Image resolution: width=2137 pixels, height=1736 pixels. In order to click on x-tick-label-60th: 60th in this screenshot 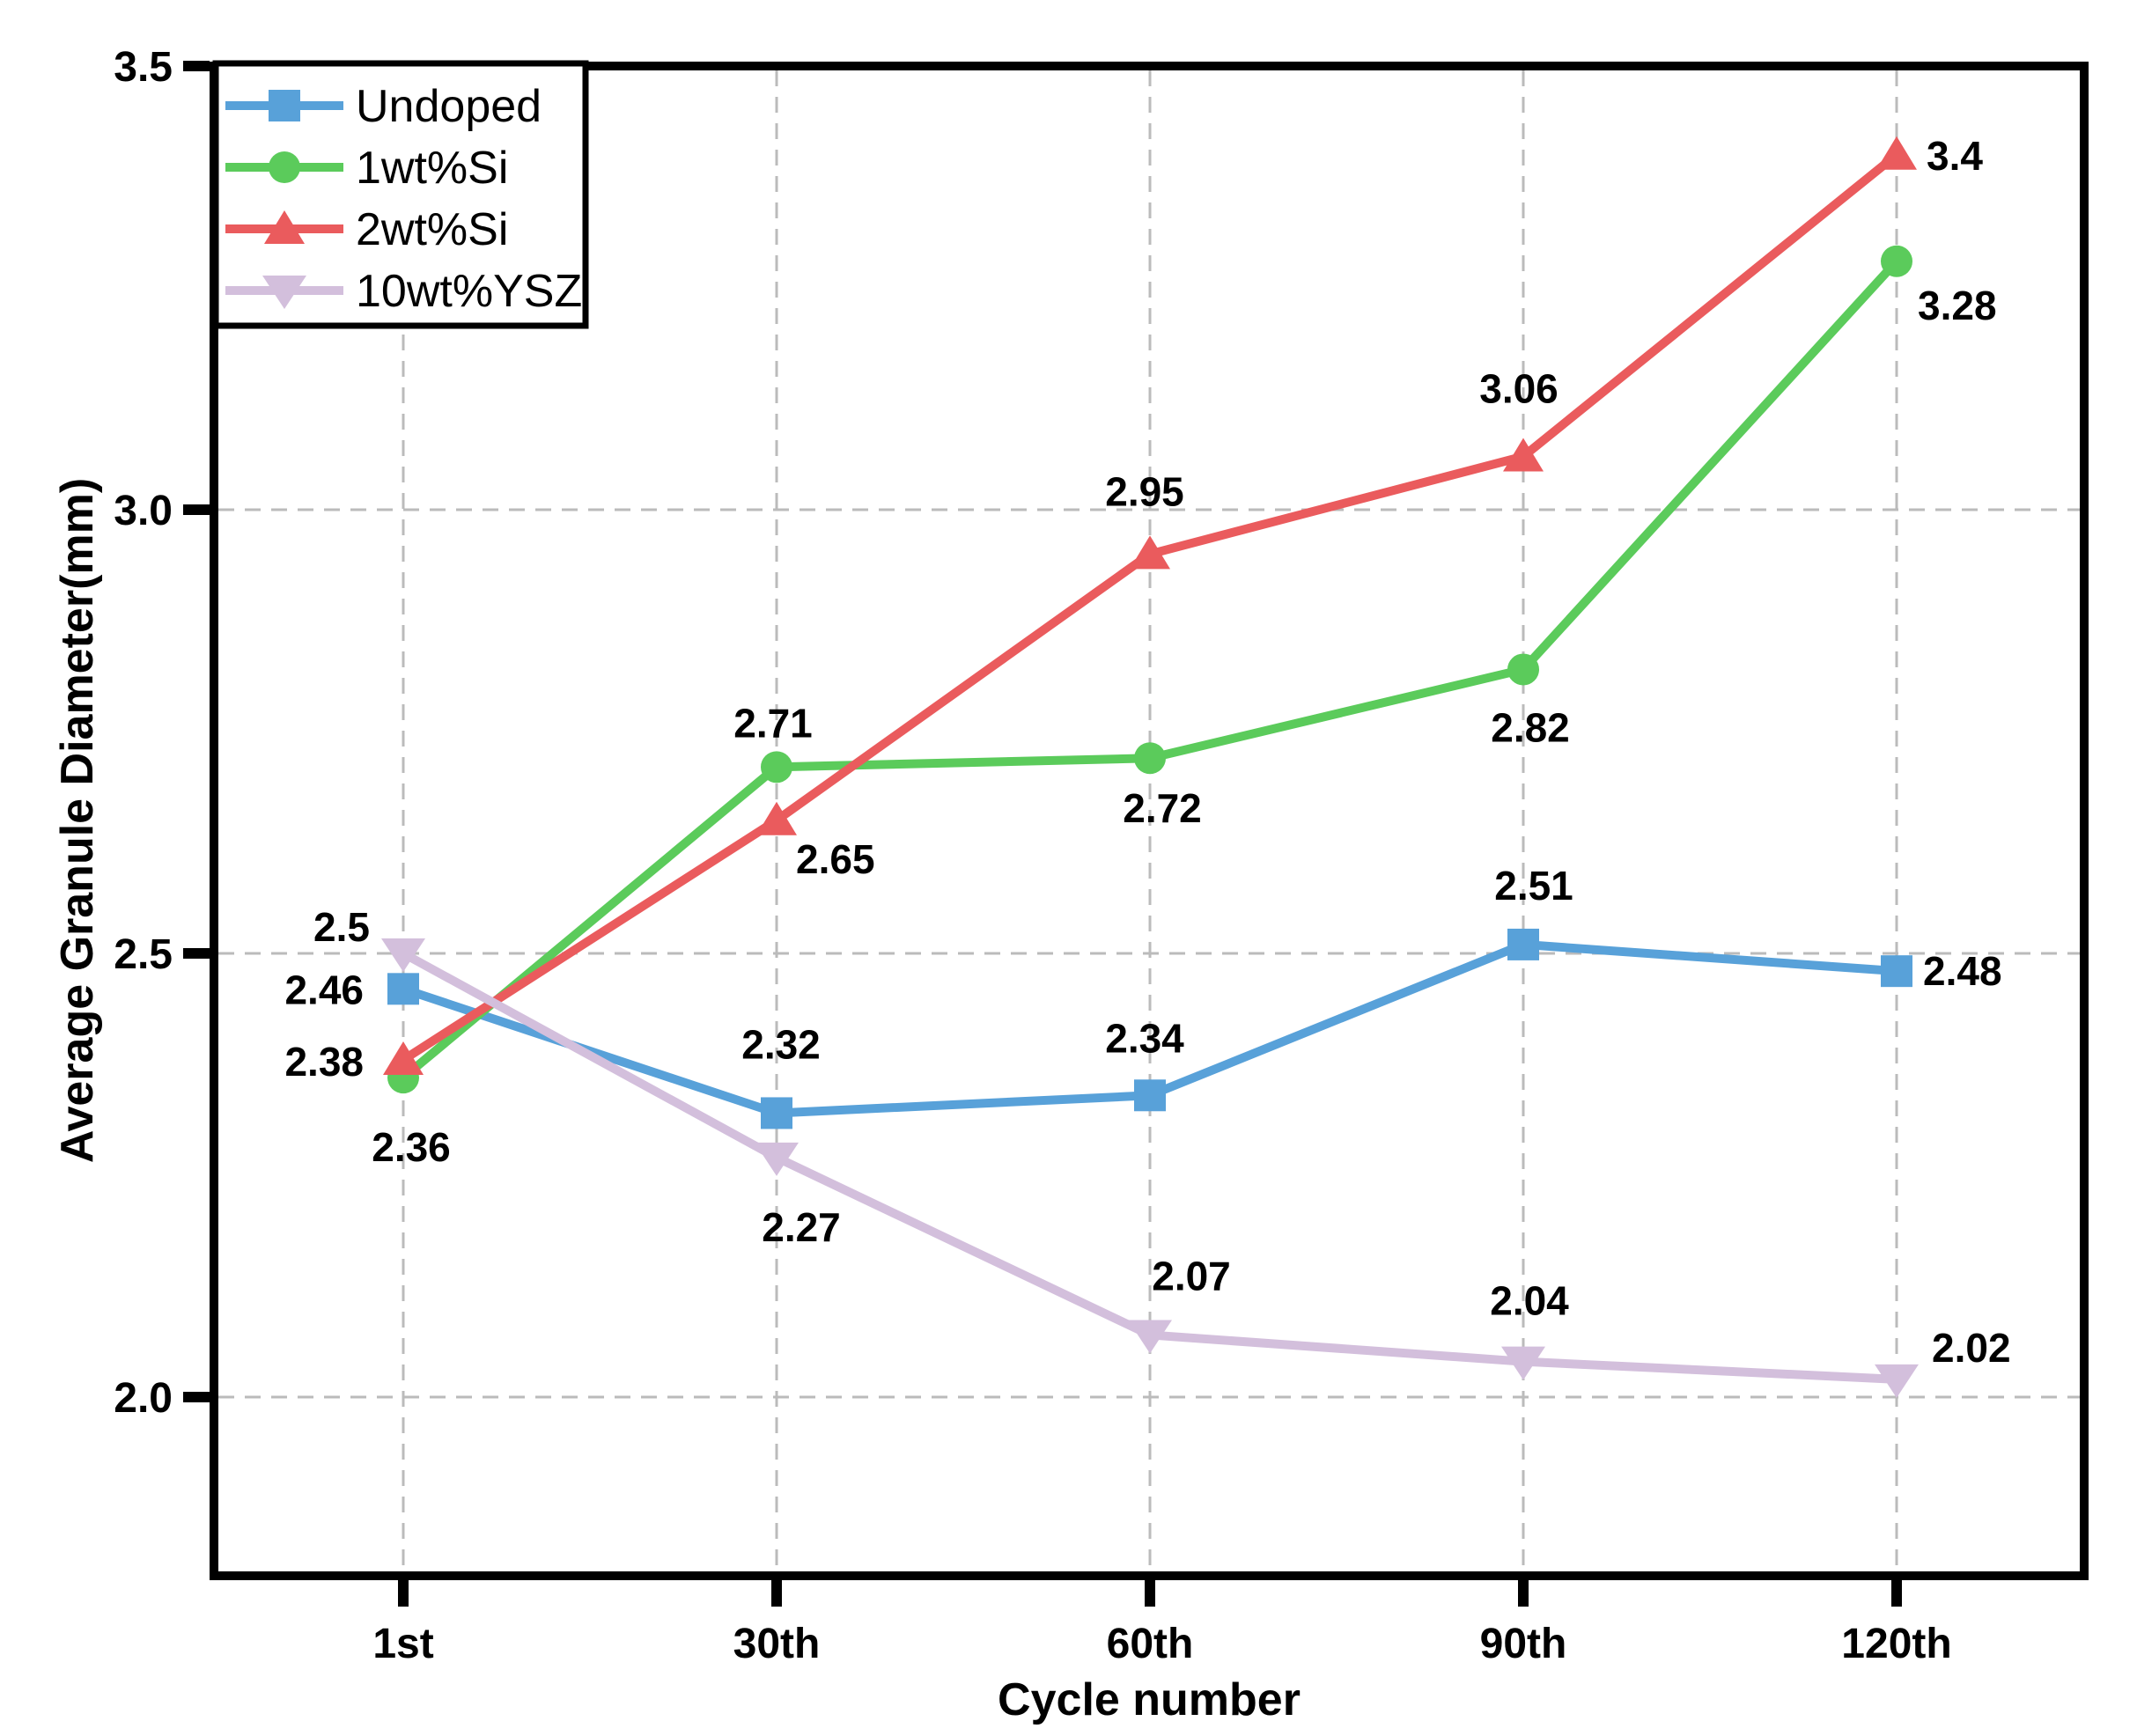, I will do `click(1150, 1644)`.